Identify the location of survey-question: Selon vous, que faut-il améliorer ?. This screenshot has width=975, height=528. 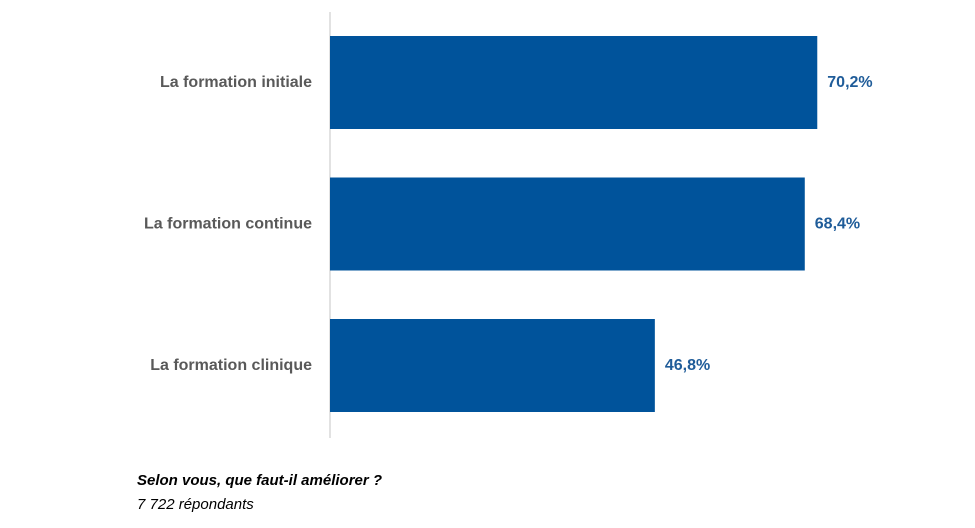
(260, 480).